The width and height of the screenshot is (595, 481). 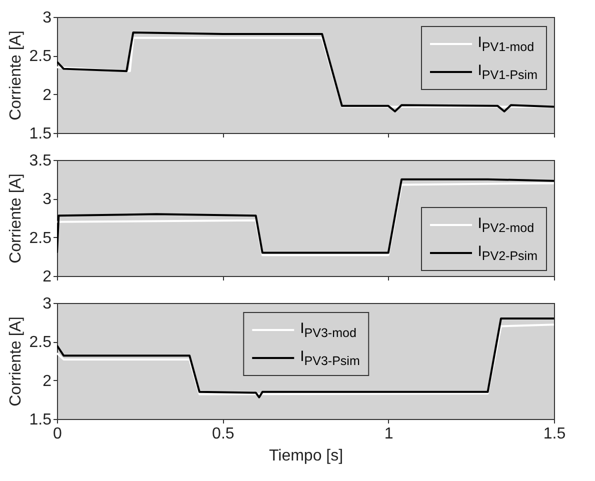 I want to click on legend-label: I$_{PV1-Psim}$, so click(x=508, y=72).